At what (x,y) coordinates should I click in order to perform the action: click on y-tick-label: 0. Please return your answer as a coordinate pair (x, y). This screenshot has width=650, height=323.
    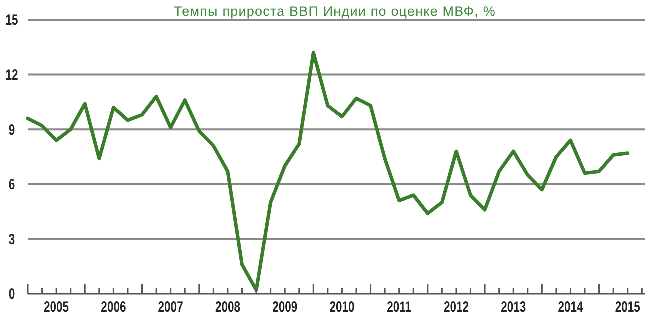
    Looking at the image, I should click on (12, 294).